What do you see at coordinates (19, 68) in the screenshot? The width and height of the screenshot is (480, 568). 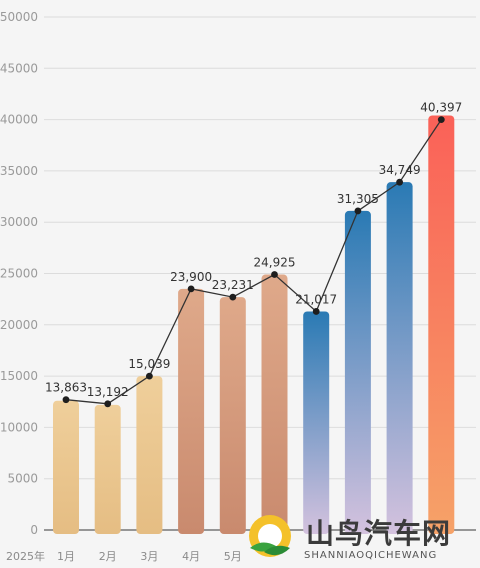 I see `y-tick-label: 45000` at bounding box center [19, 68].